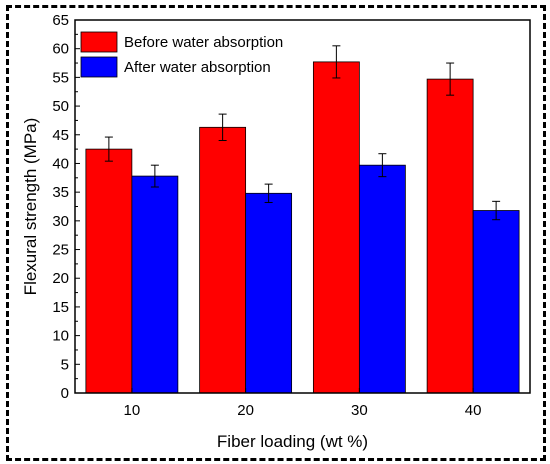  What do you see at coordinates (197, 67) in the screenshot?
I see `legend-label-after: After water absorption` at bounding box center [197, 67].